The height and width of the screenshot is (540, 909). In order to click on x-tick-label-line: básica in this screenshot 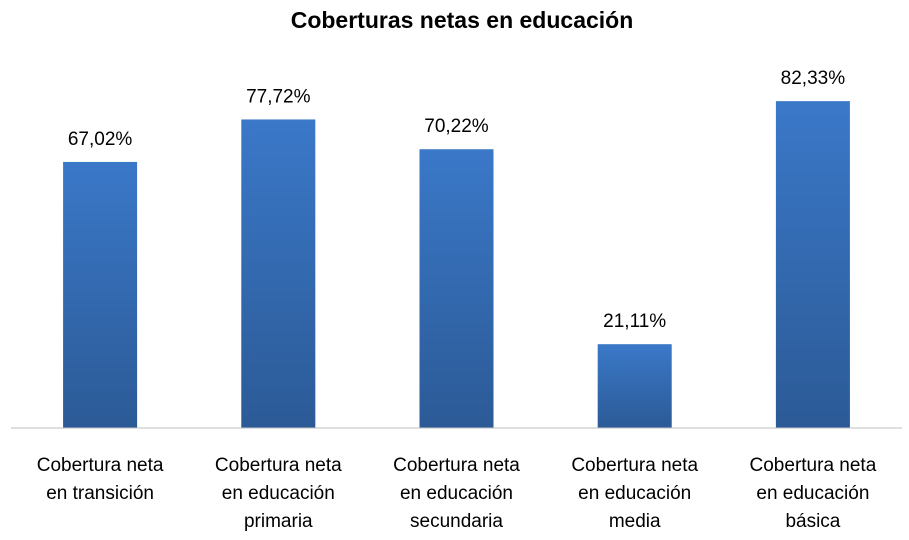, I will do `click(812, 521)`.